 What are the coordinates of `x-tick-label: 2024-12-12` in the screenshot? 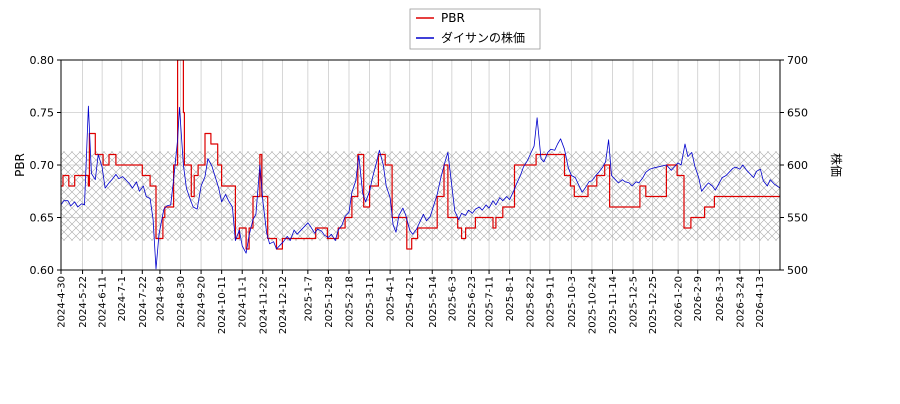 It's located at (283, 305).